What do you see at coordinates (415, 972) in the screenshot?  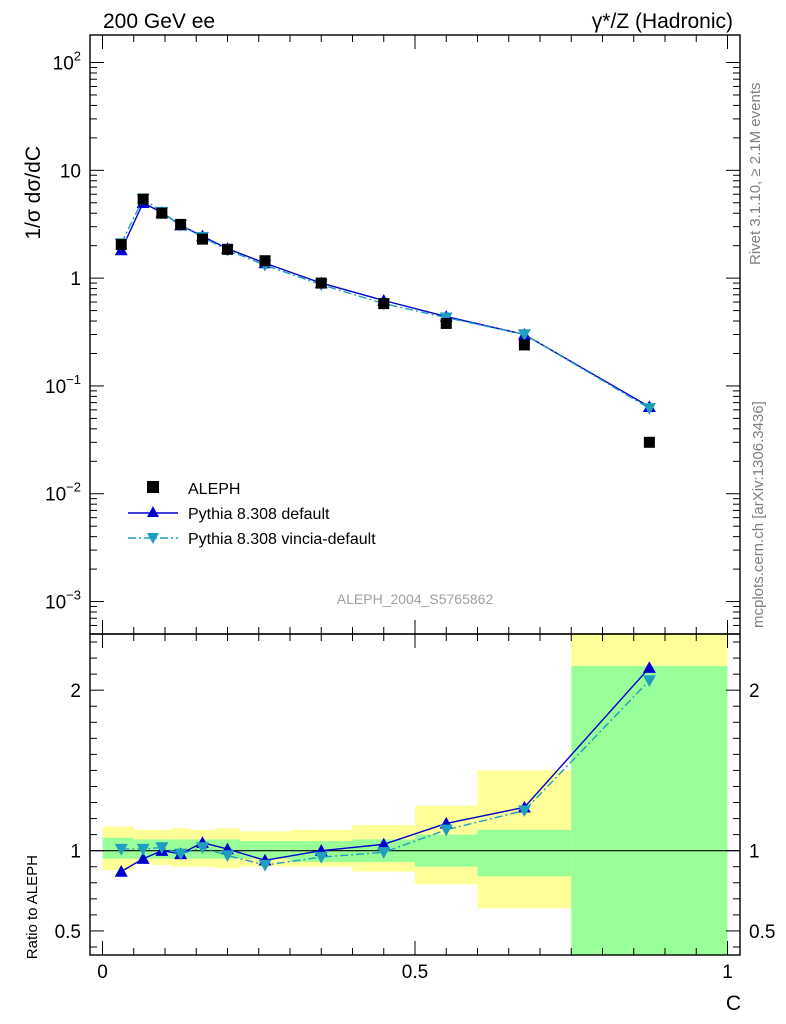 I see `x-tick-label: 0.5` at bounding box center [415, 972].